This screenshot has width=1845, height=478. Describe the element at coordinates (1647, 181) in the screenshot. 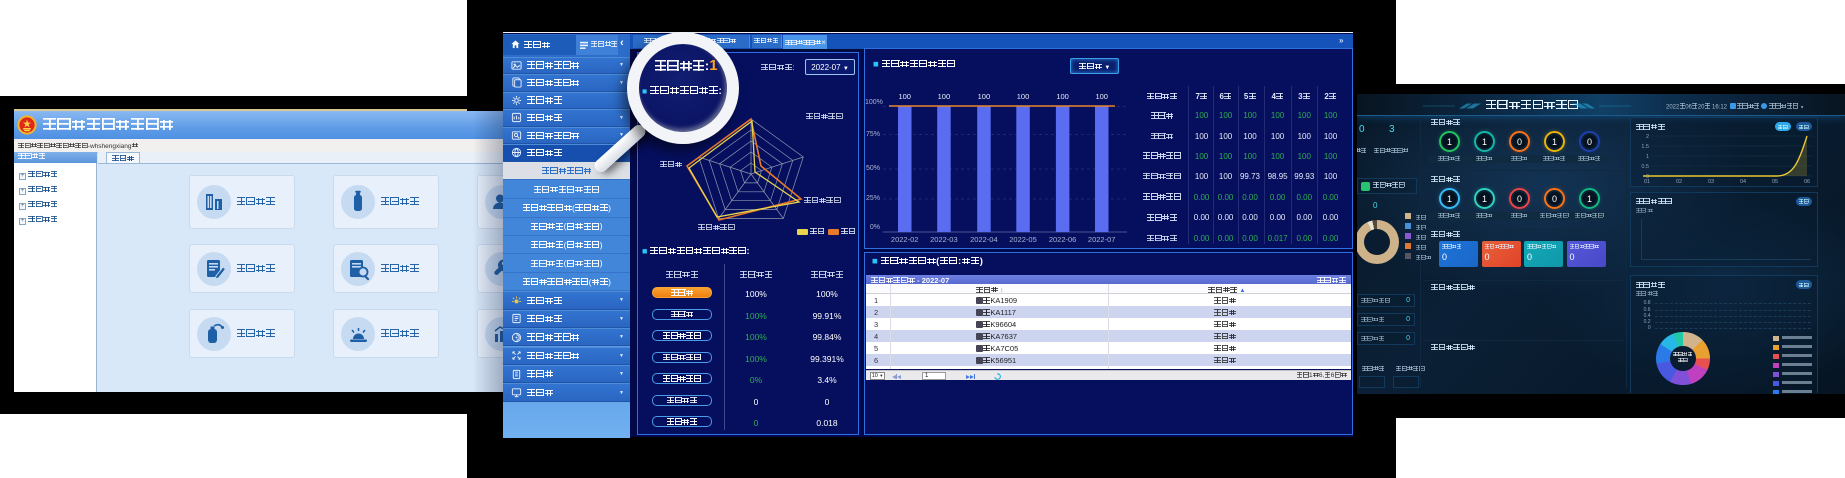

I see `svg-text: 01` at that location.